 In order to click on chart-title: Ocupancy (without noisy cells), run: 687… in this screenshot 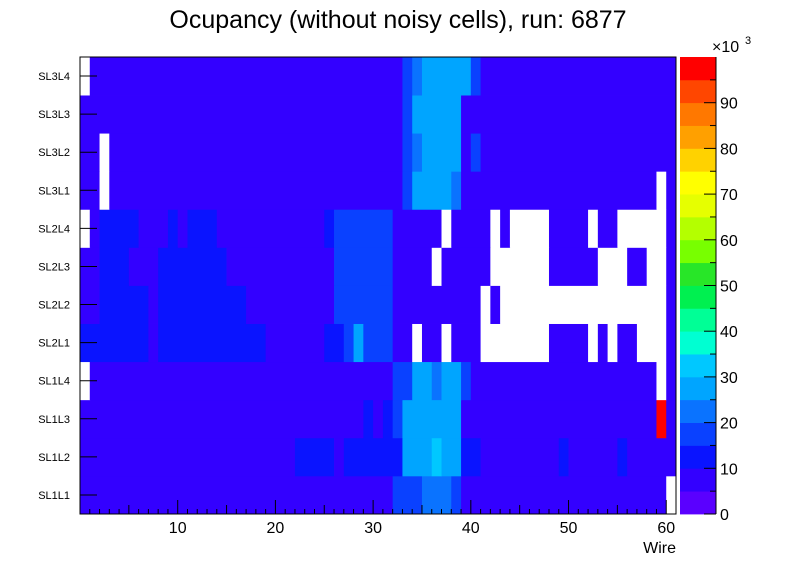, I will do `click(397, 20)`.